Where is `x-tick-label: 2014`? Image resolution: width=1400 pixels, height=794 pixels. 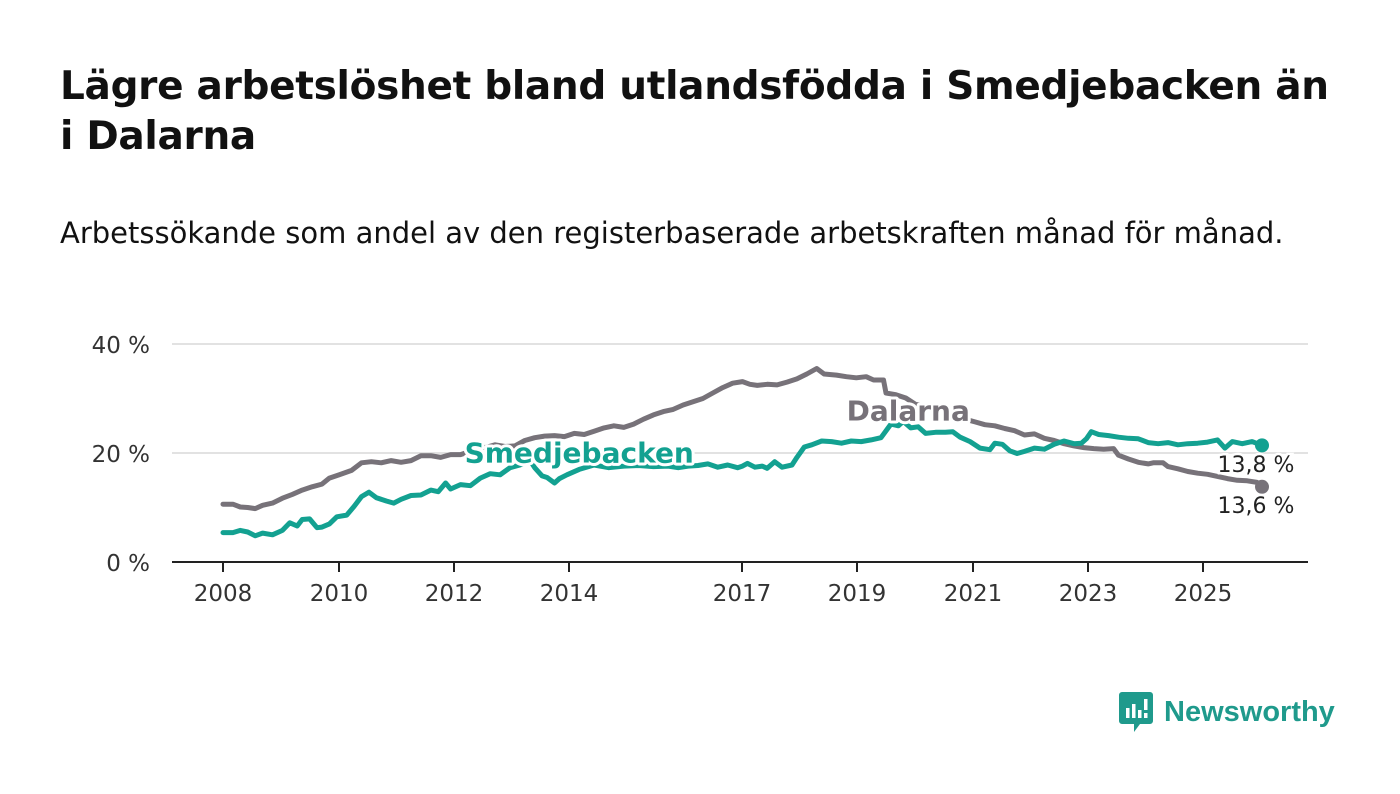
x-tick-label: 2014 is located at coordinates (569, 594).